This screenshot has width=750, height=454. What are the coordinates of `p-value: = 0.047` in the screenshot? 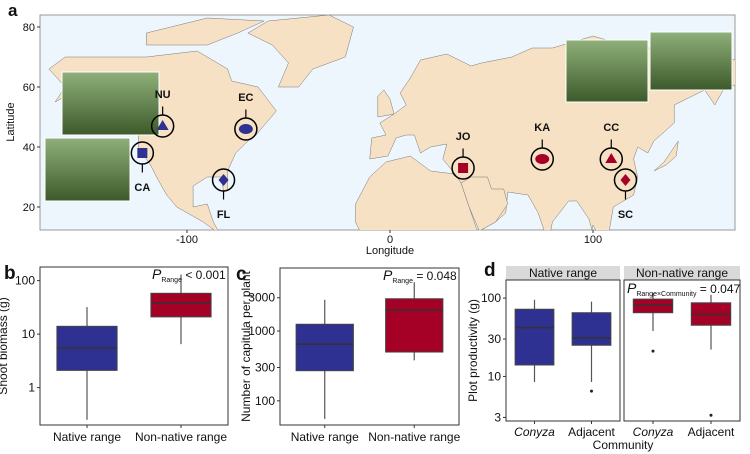 It's located at (718, 289).